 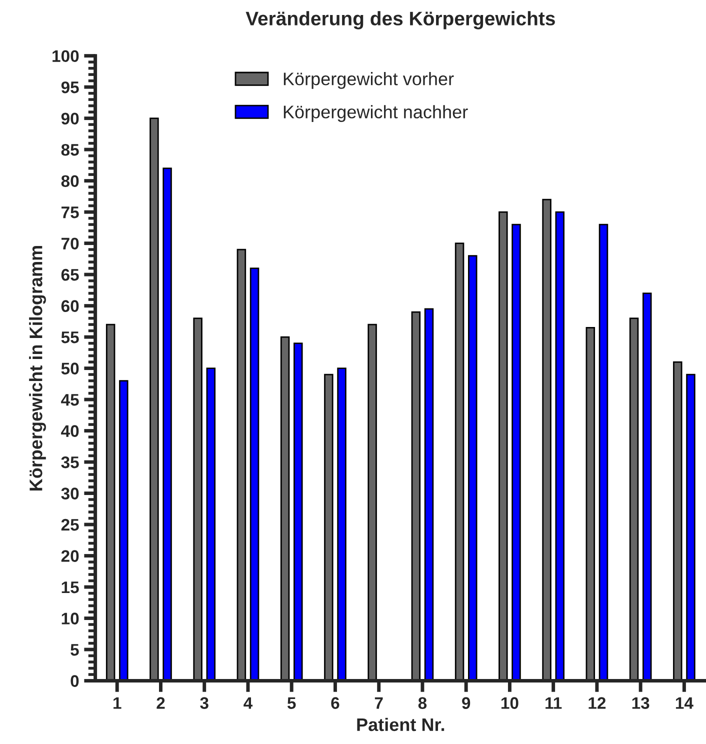 What do you see at coordinates (74, 681) in the screenshot?
I see `y-tick-label: 0` at bounding box center [74, 681].